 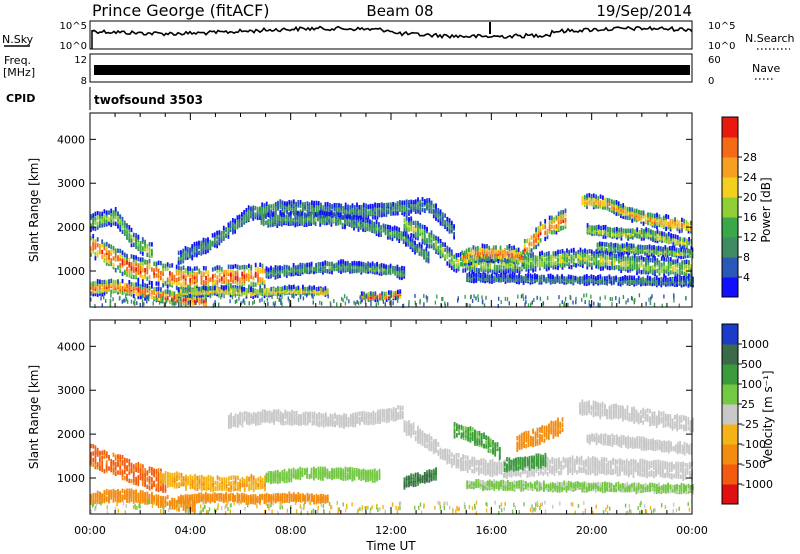 What do you see at coordinates (73, 46) in the screenshot?
I see `nsky-tick-low: 10^0` at bounding box center [73, 46].